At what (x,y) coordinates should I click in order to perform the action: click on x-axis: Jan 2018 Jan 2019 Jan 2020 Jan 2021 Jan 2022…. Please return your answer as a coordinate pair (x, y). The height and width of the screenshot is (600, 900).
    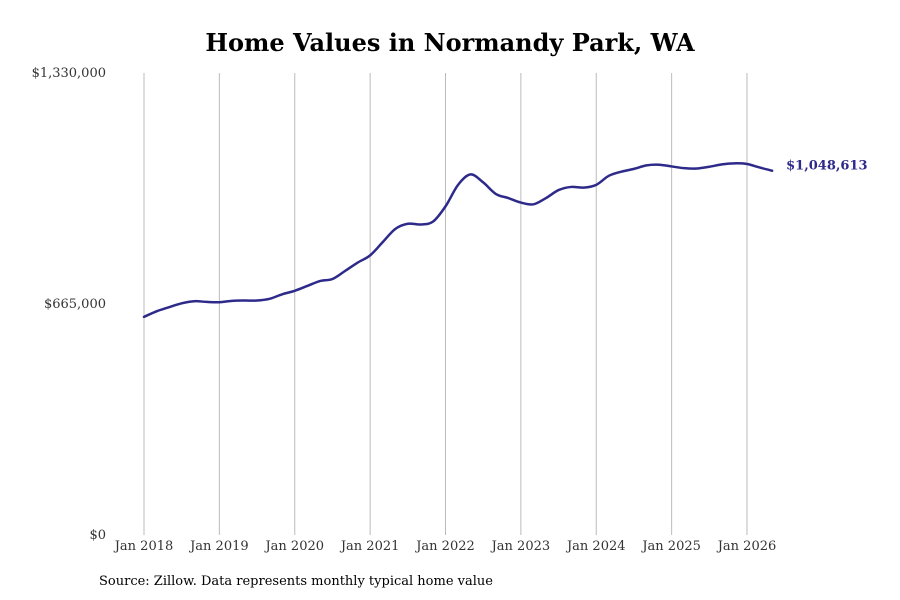
    Looking at the image, I should click on (445, 546).